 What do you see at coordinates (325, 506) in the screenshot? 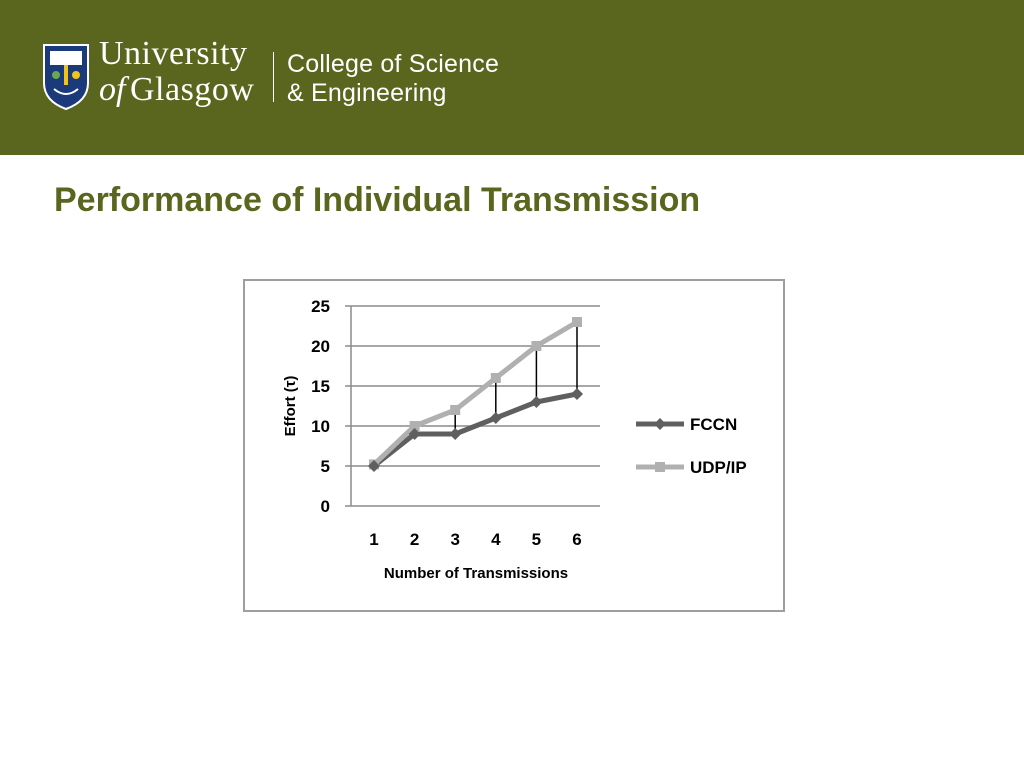
I see `y-tick-label: 0` at bounding box center [325, 506].